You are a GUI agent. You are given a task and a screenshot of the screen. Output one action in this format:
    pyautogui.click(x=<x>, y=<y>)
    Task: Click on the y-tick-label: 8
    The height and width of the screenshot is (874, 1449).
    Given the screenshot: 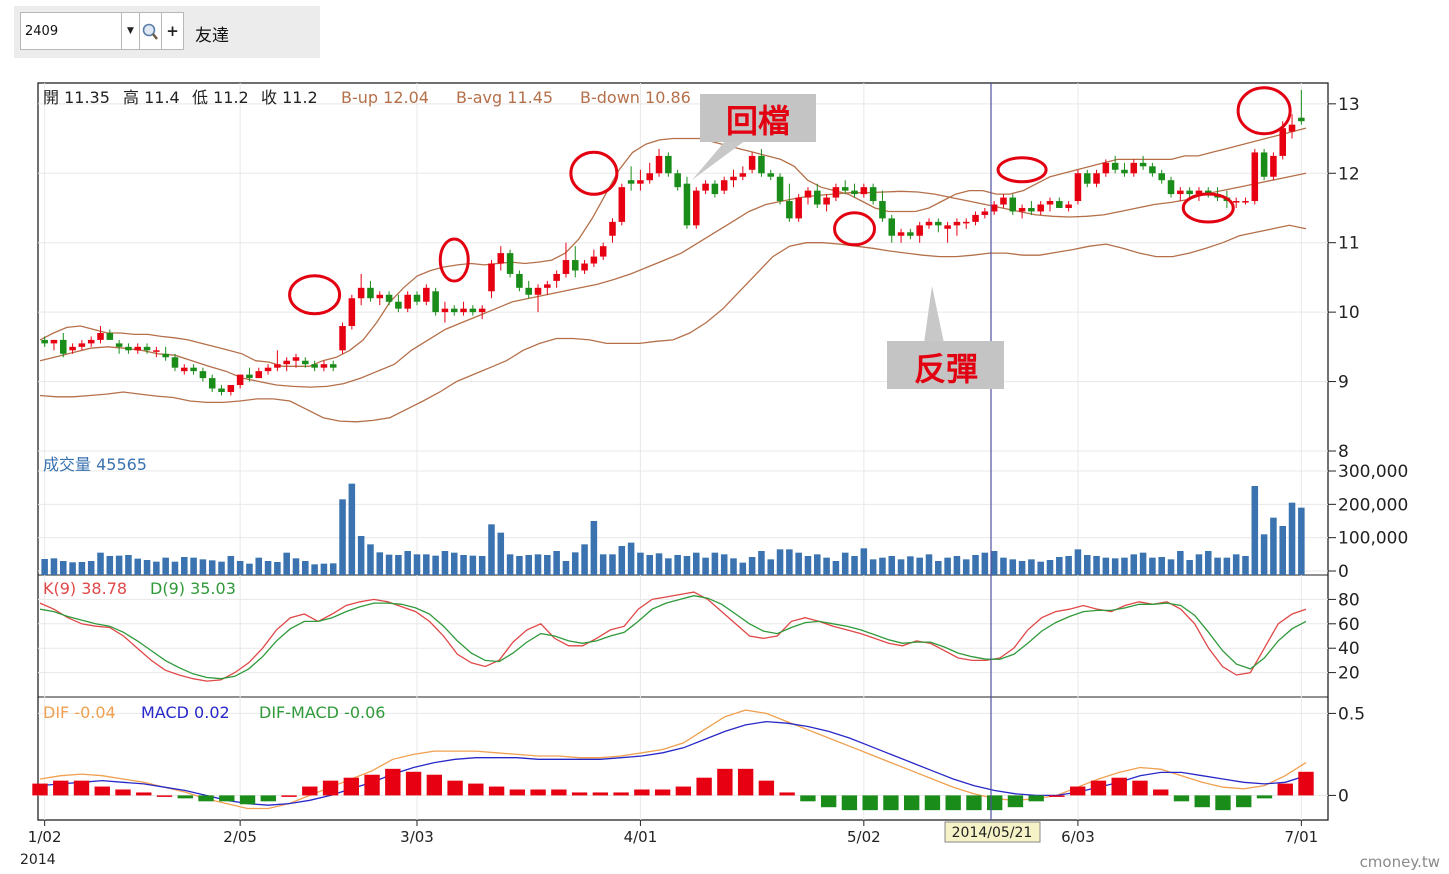 What is the action you would take?
    pyautogui.click(x=1343, y=452)
    